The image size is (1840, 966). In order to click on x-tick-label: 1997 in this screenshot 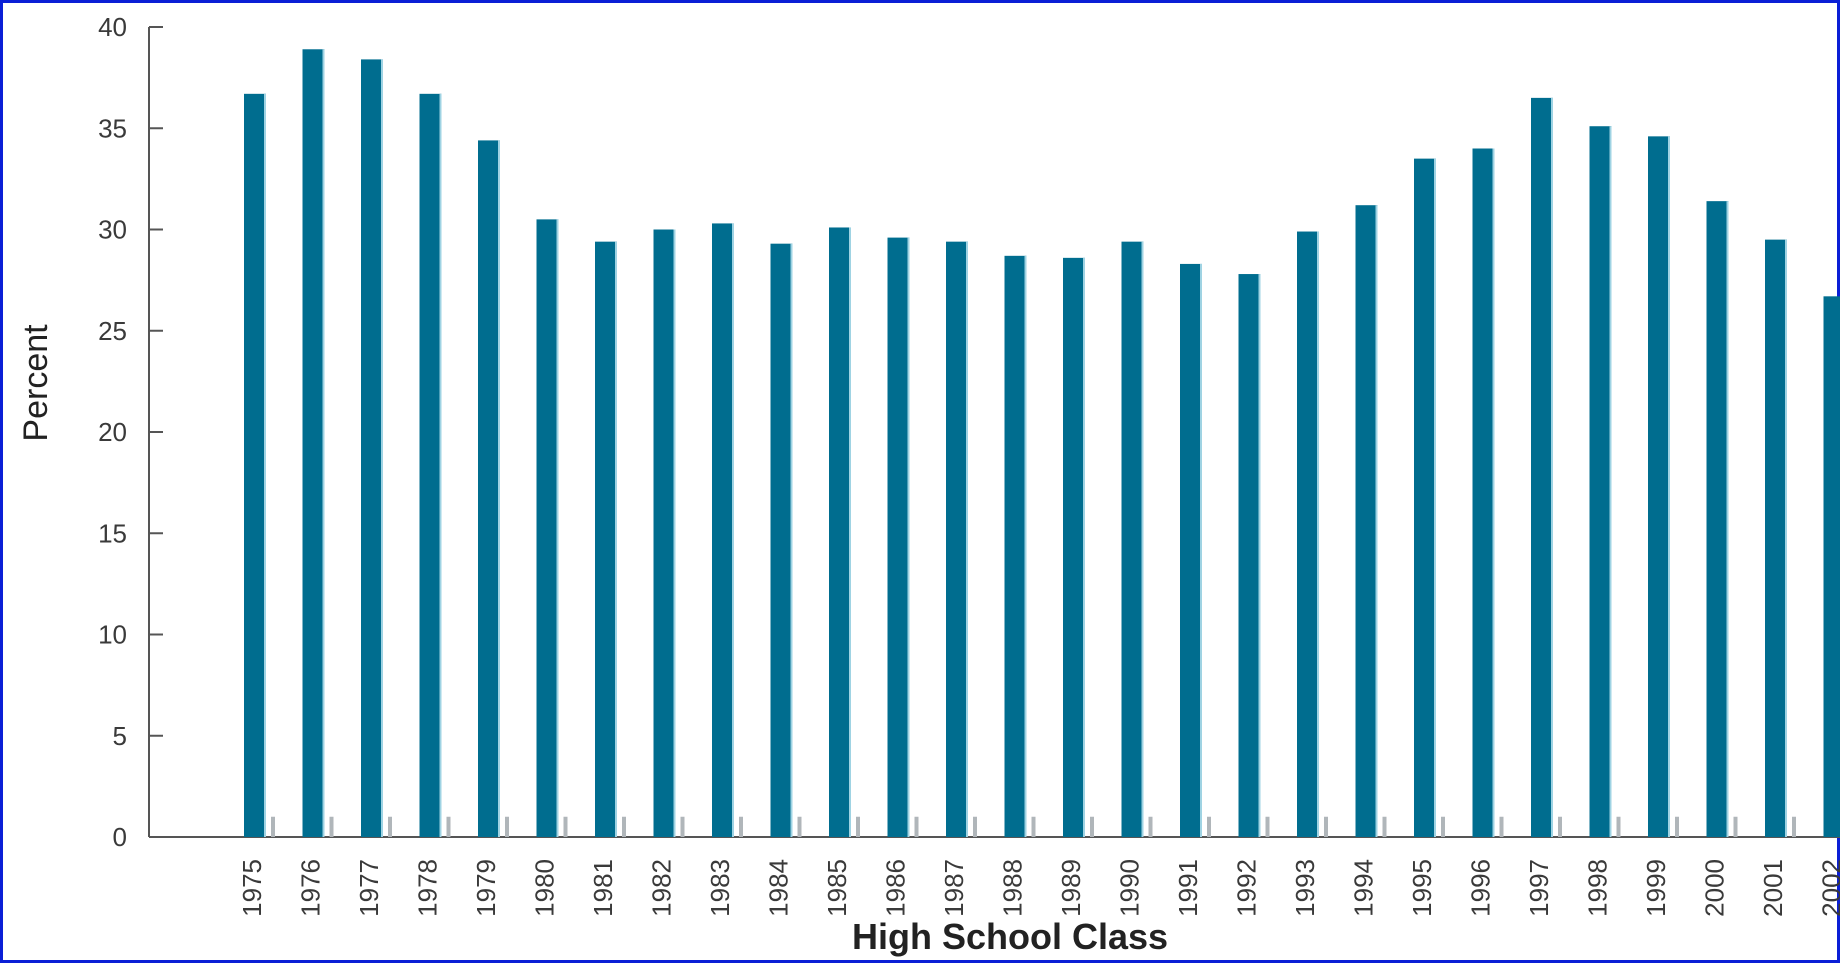, I will do `click(1539, 888)`.